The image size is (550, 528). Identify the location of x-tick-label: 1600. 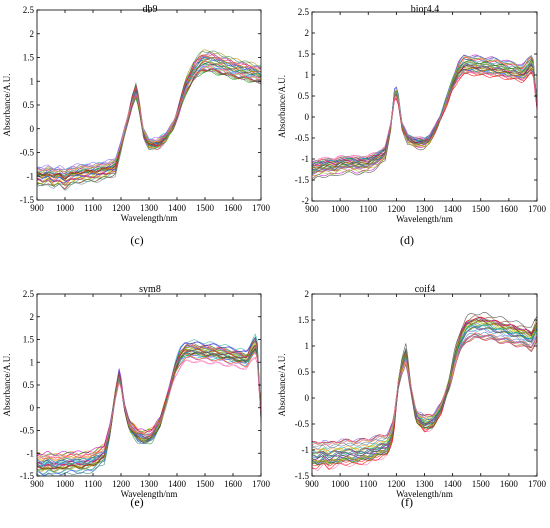
(233, 208).